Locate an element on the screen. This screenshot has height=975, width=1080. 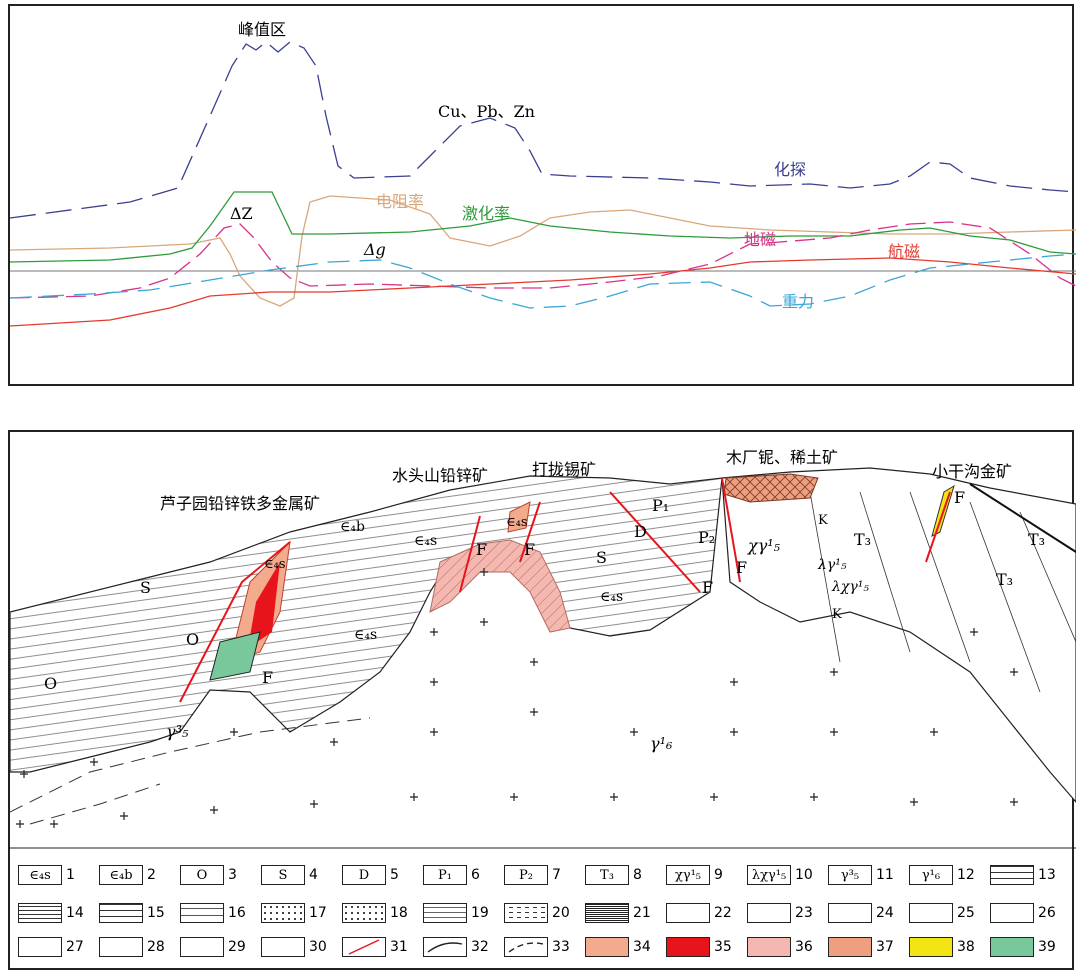
legend-number: 23 is located at coordinates (804, 913).